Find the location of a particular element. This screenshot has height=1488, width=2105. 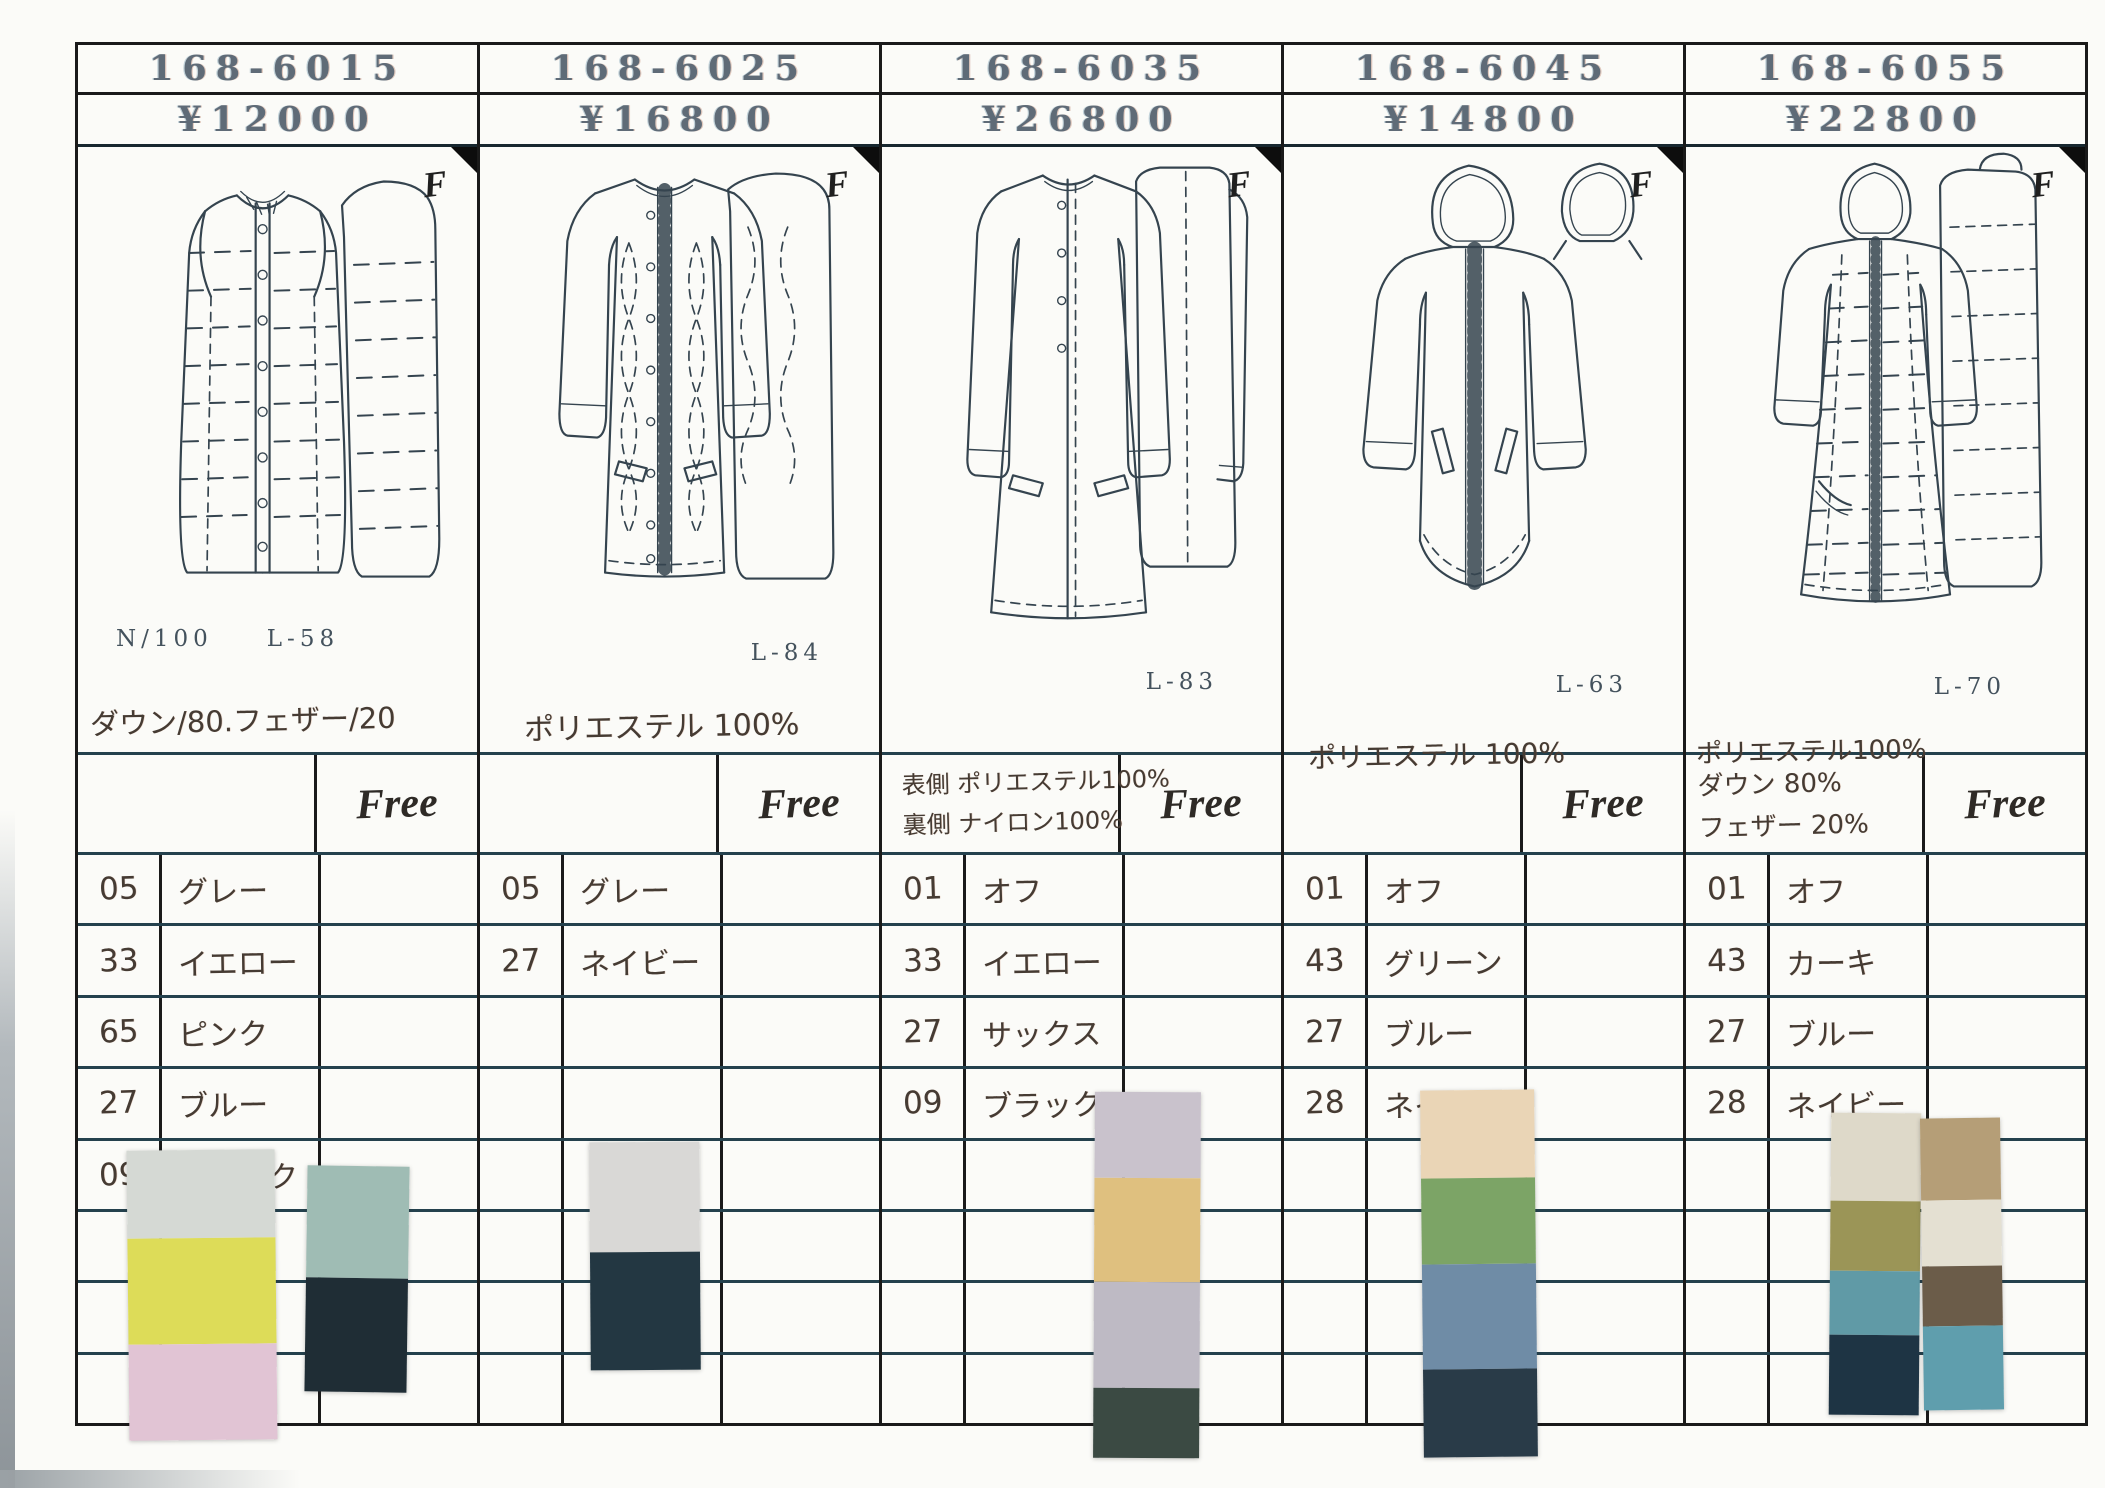

length-label: L-84 is located at coordinates (786, 653).